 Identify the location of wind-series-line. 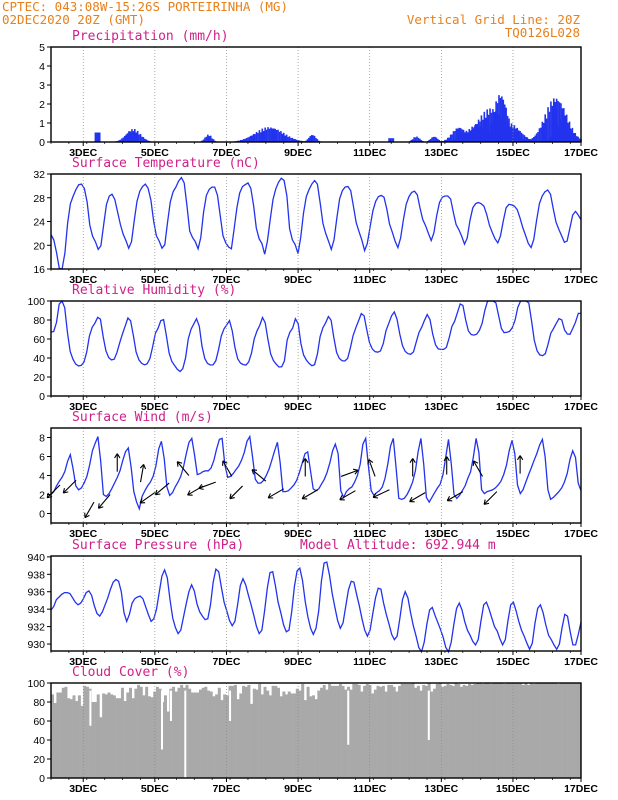
(316, 472).